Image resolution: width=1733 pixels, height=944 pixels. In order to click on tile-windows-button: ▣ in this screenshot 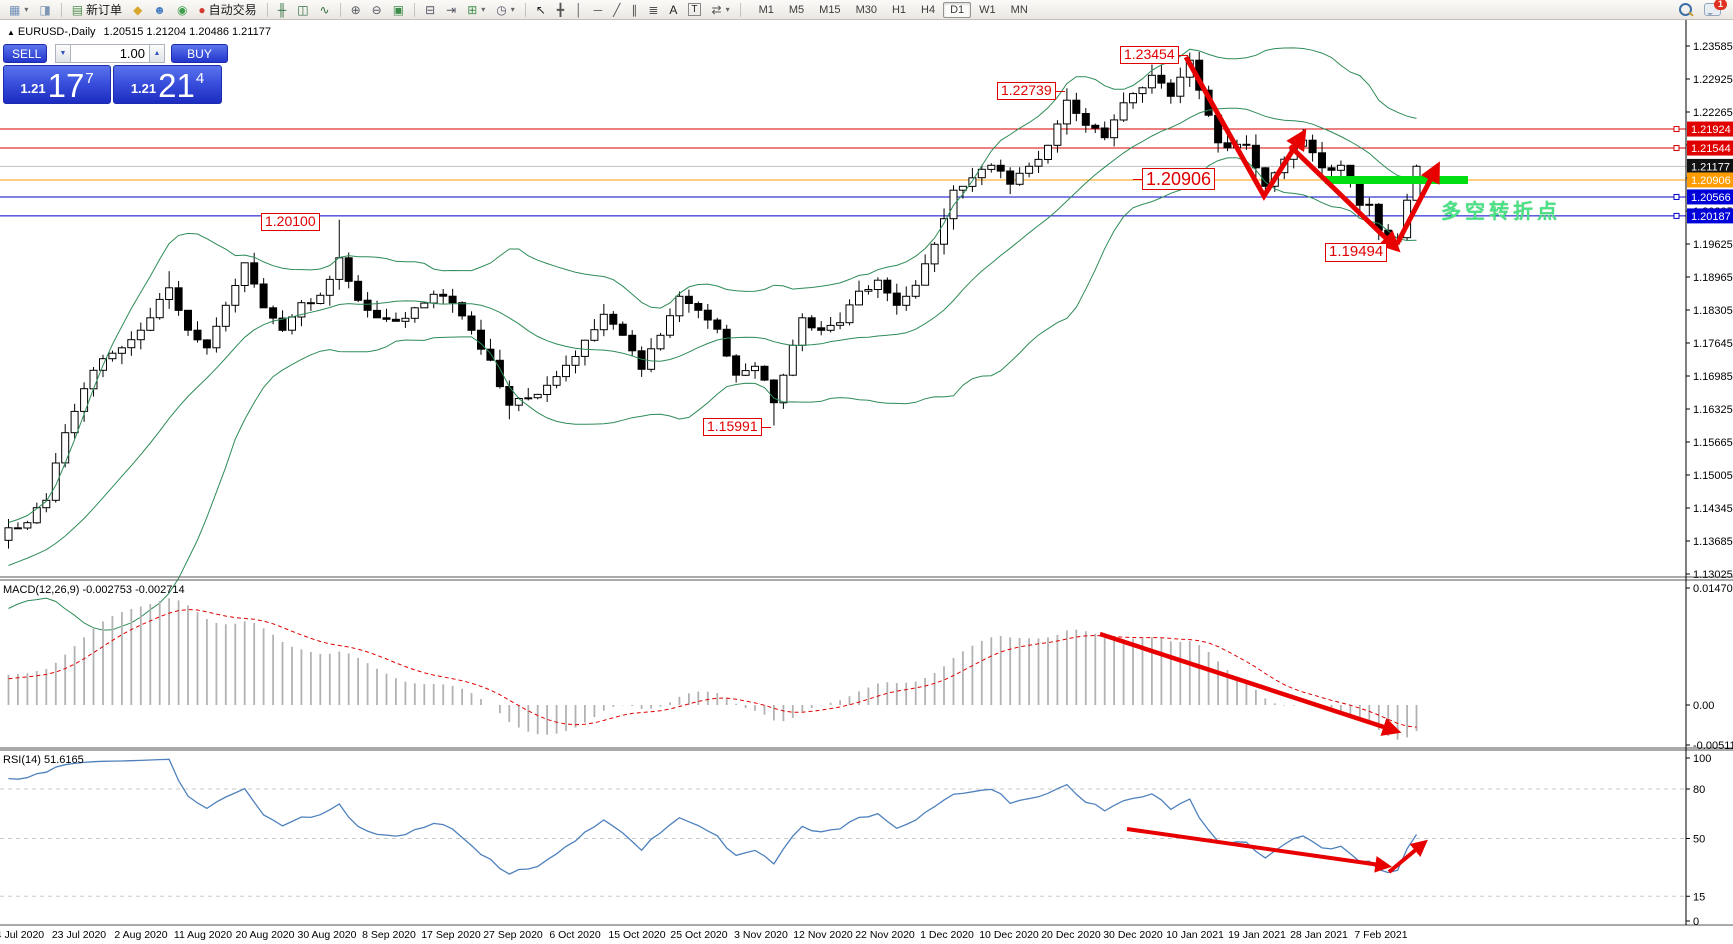, I will do `click(398, 9)`.